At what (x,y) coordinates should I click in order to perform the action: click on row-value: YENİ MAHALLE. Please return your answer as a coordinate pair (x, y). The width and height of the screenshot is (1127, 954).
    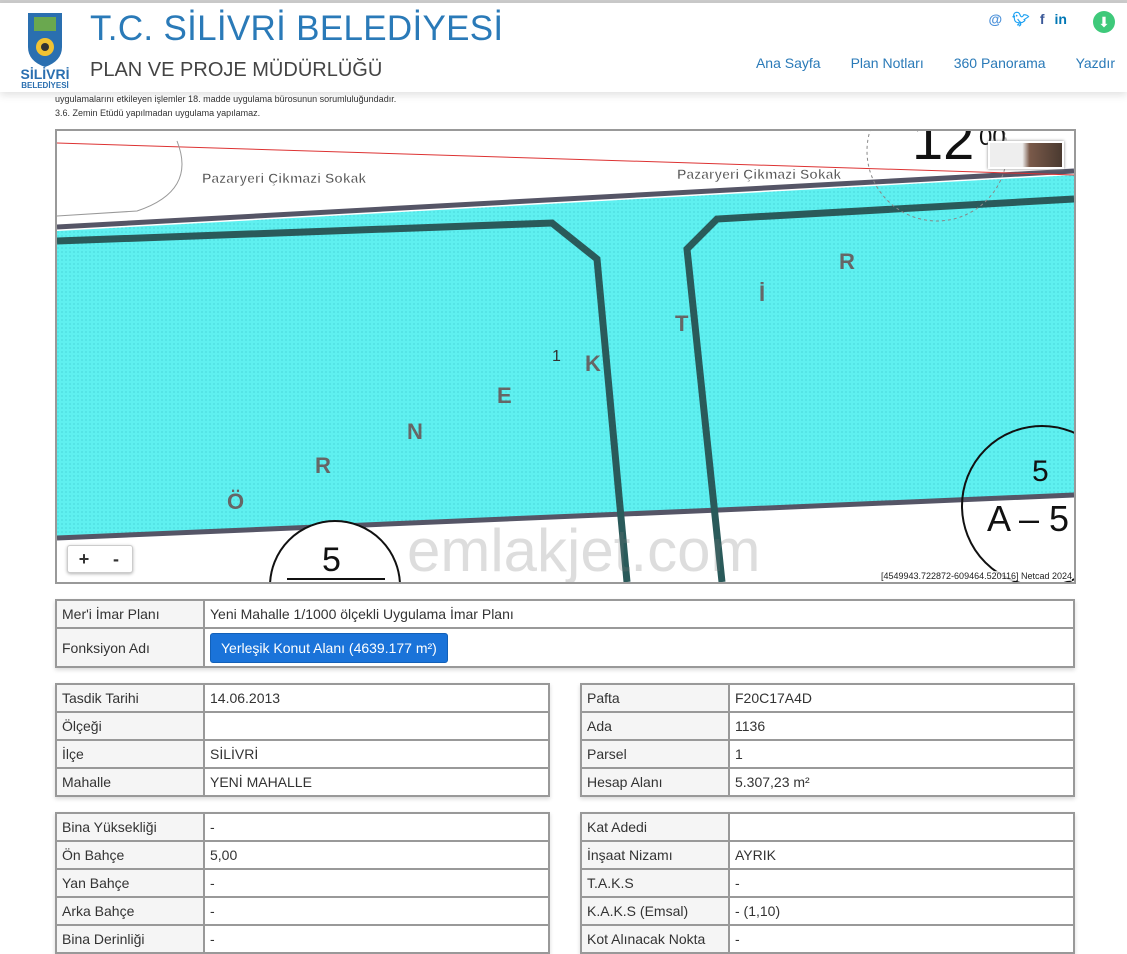
    Looking at the image, I should click on (376, 782).